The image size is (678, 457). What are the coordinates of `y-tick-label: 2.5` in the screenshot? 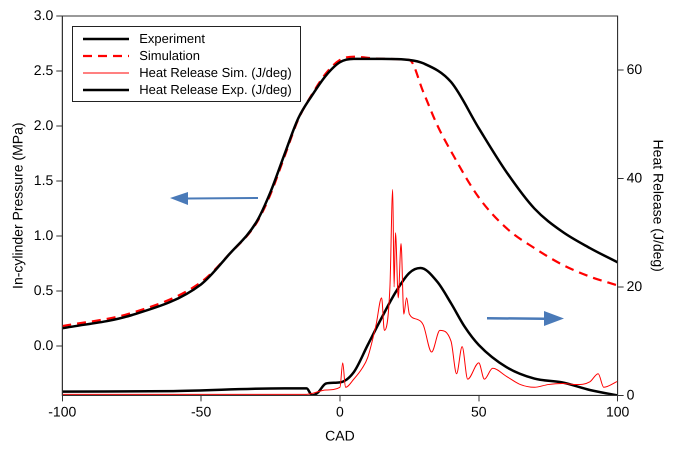 It's located at (44, 70).